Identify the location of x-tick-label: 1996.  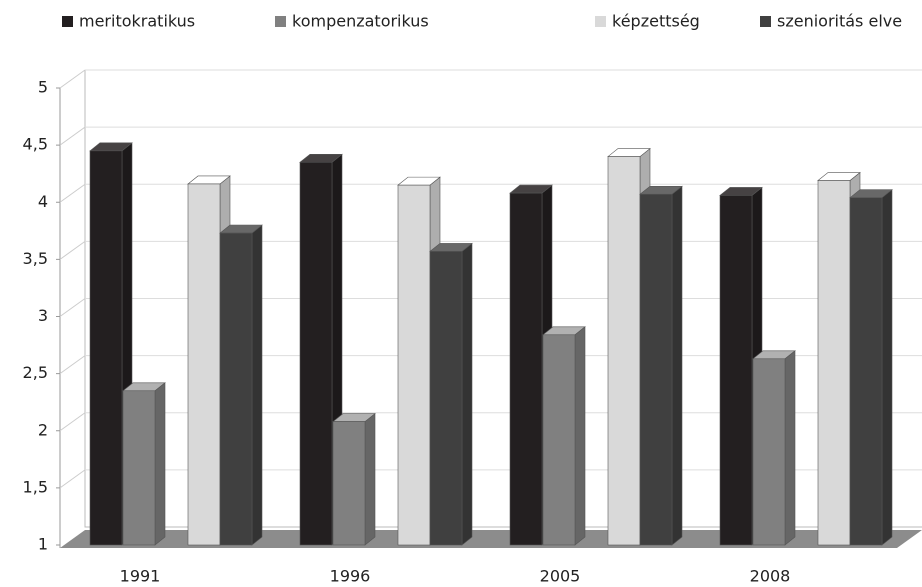
(350, 576).